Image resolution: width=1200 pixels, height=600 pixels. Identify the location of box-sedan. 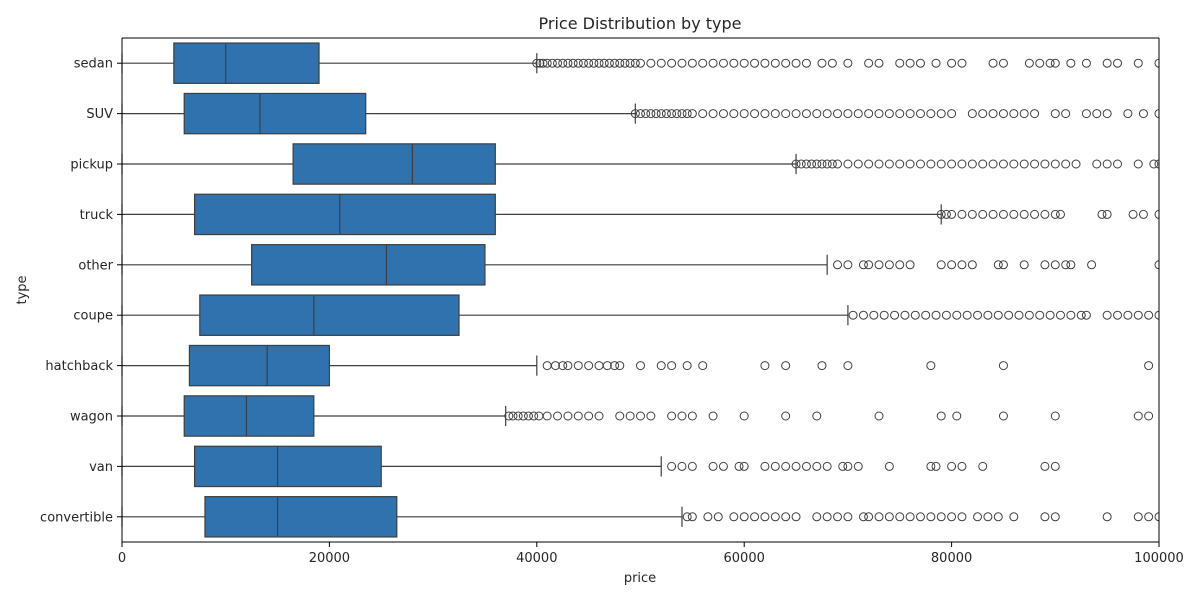
(246, 63).